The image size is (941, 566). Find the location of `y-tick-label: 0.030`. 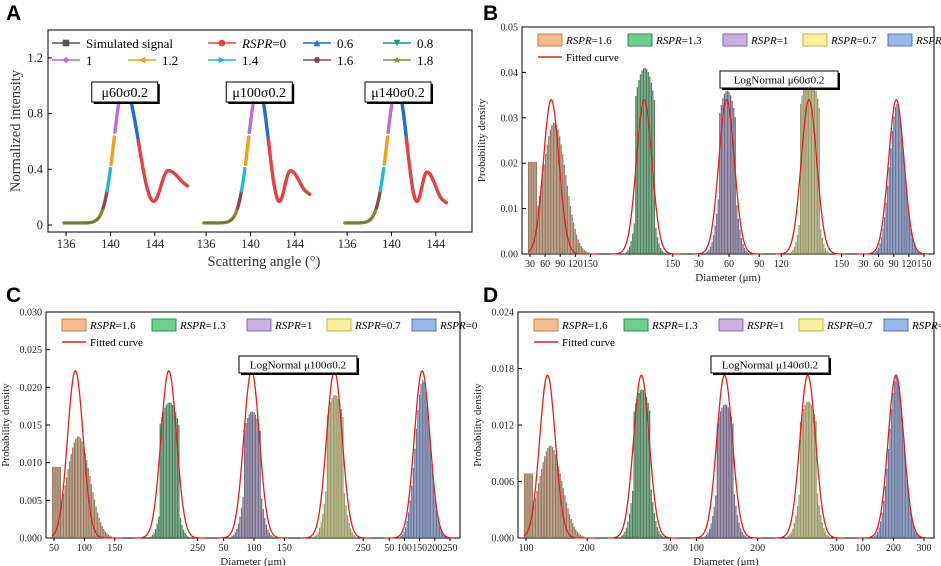

y-tick-label: 0.030 is located at coordinates (31, 313).